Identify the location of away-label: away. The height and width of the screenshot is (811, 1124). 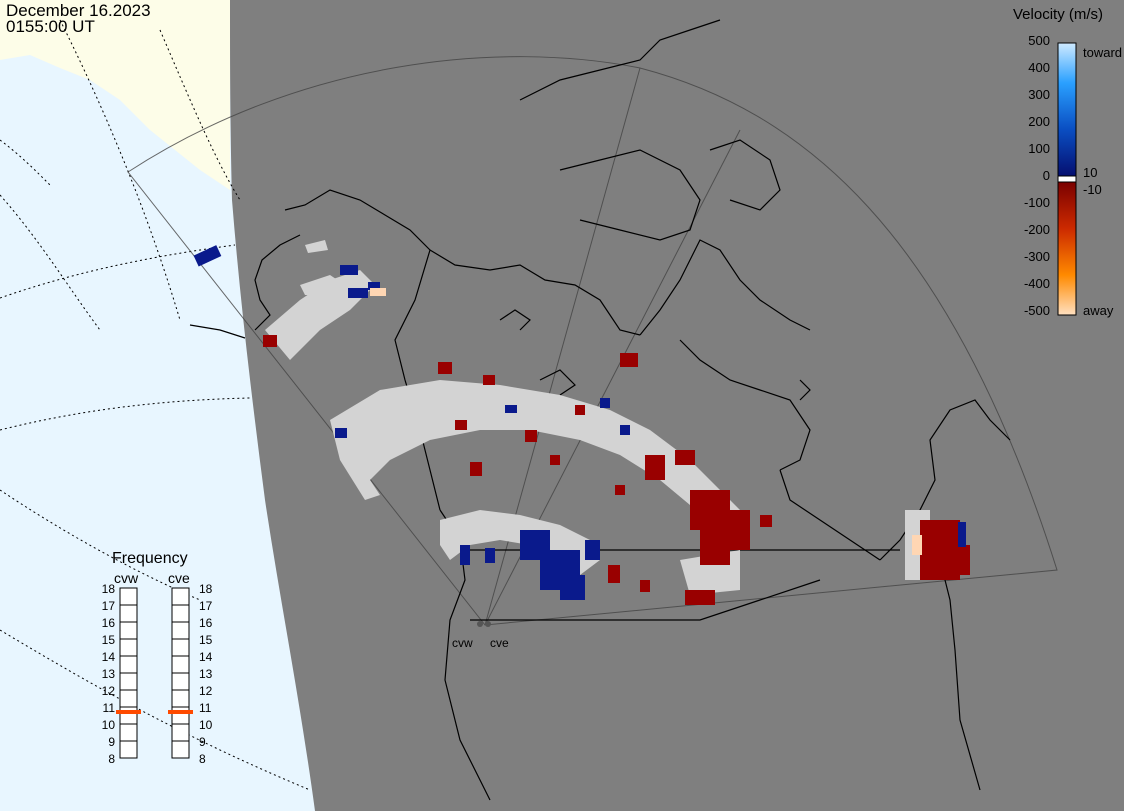
(1098, 310).